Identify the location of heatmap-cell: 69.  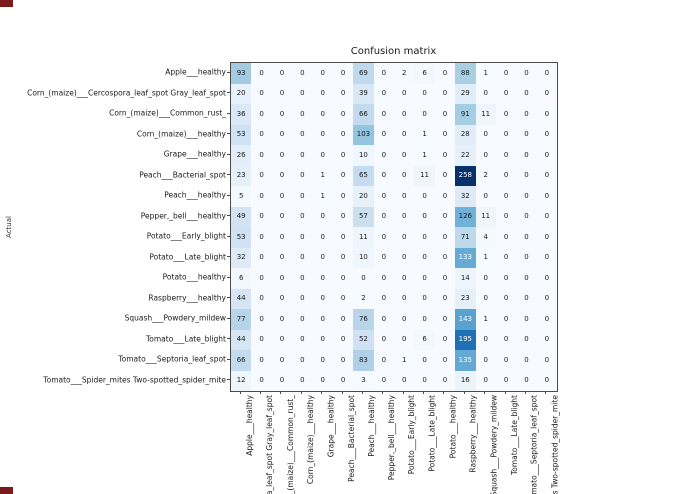
(363, 73).